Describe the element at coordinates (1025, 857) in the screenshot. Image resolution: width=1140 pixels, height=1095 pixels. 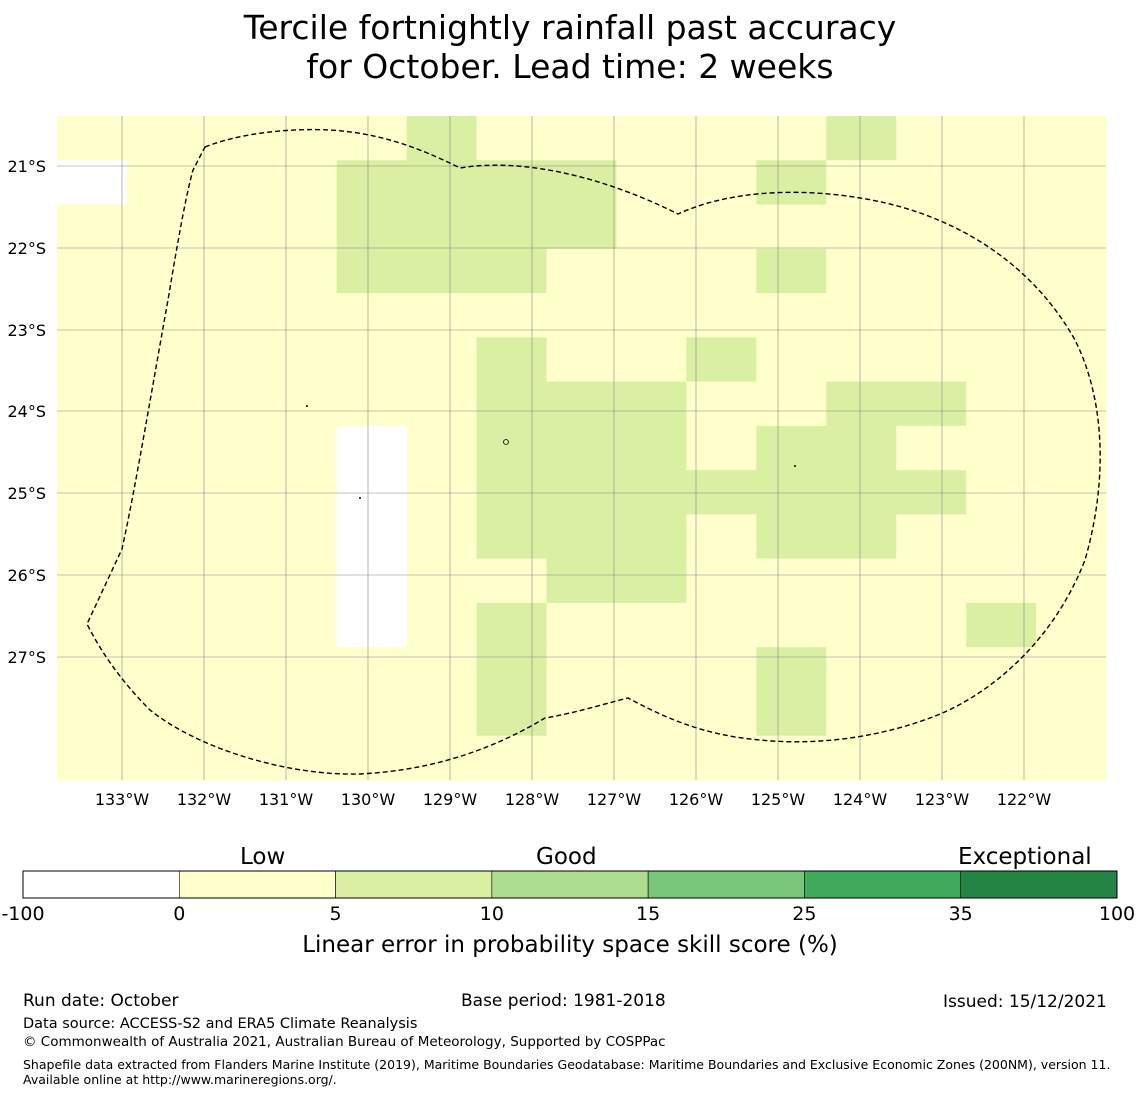
I see `colorbar-category-exceptional: Exceptional` at that location.